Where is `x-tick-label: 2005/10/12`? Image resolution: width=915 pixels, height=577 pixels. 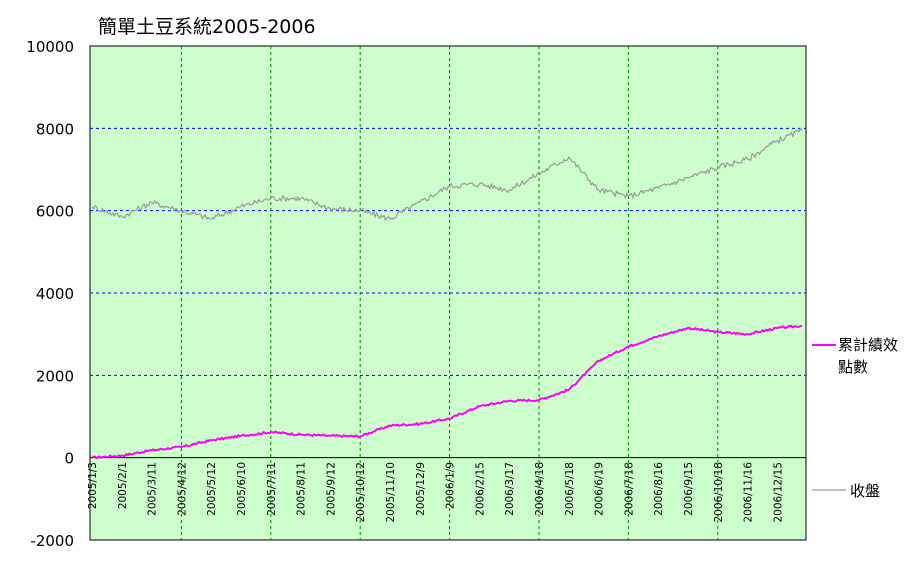
x-tick-label: 2005/10/12 is located at coordinates (361, 492).